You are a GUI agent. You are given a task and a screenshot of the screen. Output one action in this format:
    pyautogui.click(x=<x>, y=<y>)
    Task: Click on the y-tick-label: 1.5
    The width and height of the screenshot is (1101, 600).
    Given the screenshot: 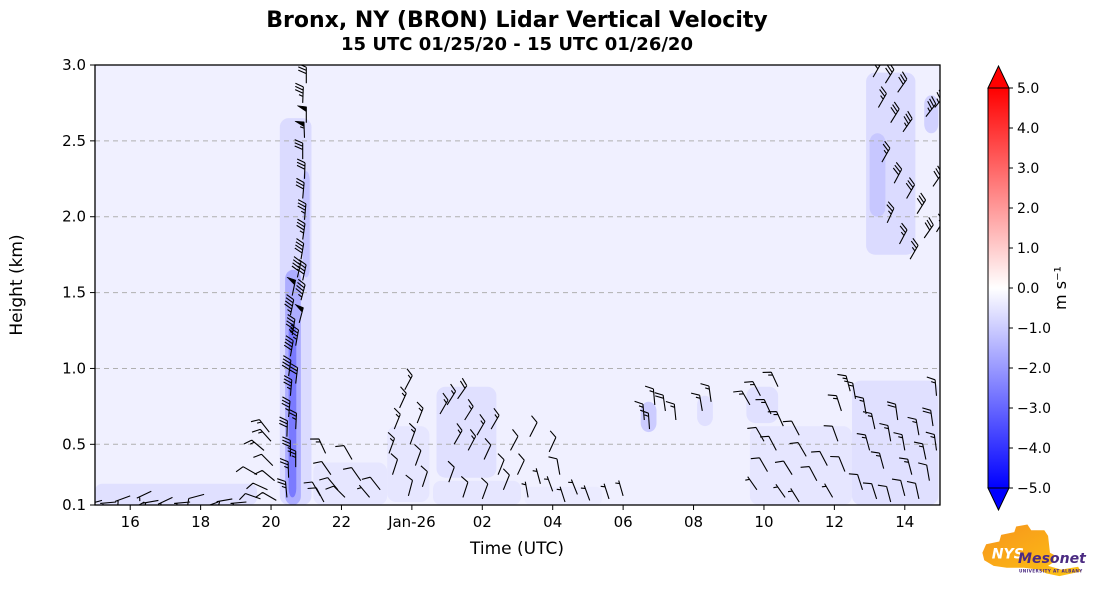 What is the action you would take?
    pyautogui.click(x=74, y=293)
    